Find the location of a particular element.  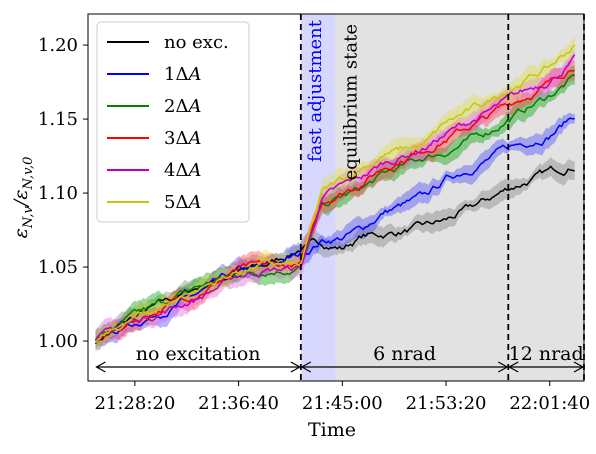

legend-label: 5ΔA is located at coordinates (182, 202).